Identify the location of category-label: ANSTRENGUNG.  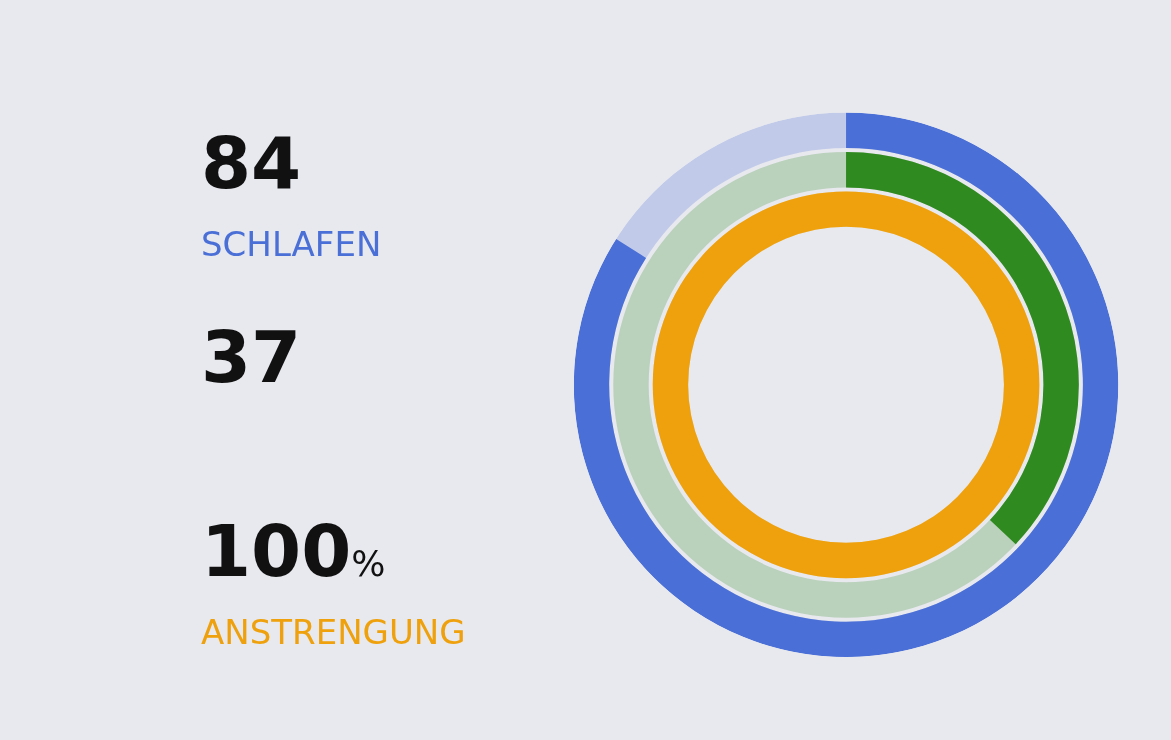
(333, 632).